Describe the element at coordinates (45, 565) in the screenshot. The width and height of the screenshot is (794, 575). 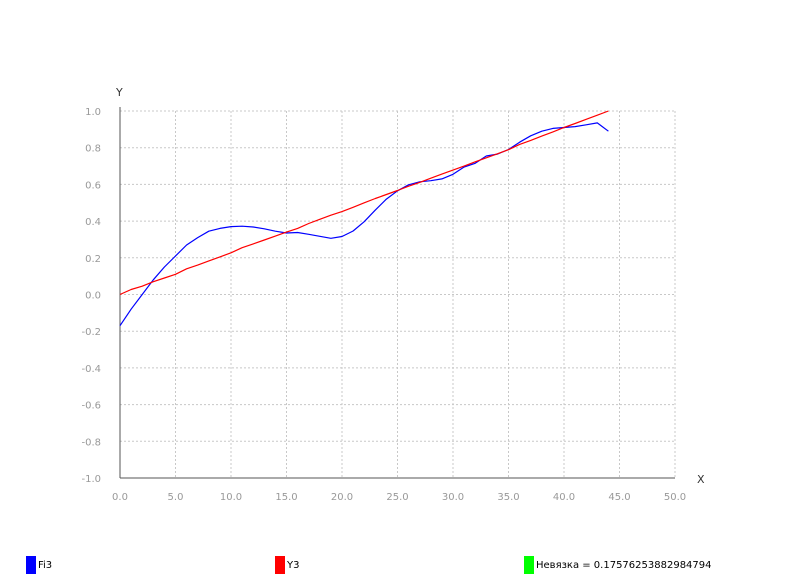
I see `legend-label-fi3: Fi3` at that location.